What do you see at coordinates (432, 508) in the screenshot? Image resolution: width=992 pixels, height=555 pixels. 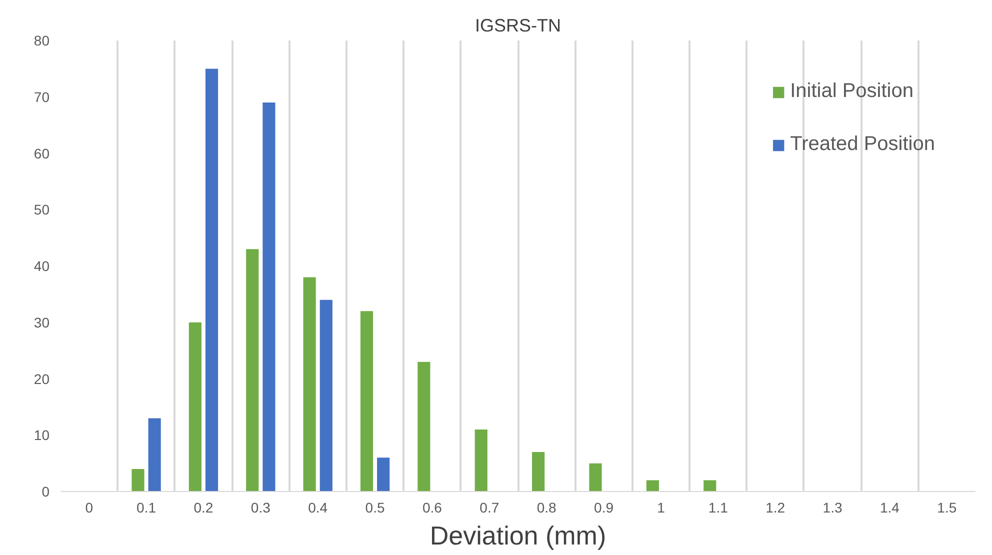 I see `x-tick-label: 0.6` at bounding box center [432, 508].